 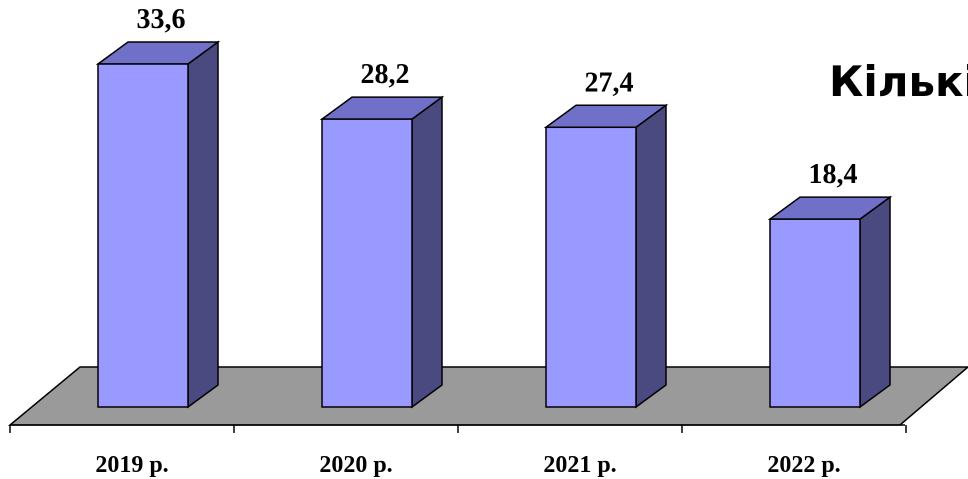 I want to click on chart-title: Кількі, so click(x=898, y=81).